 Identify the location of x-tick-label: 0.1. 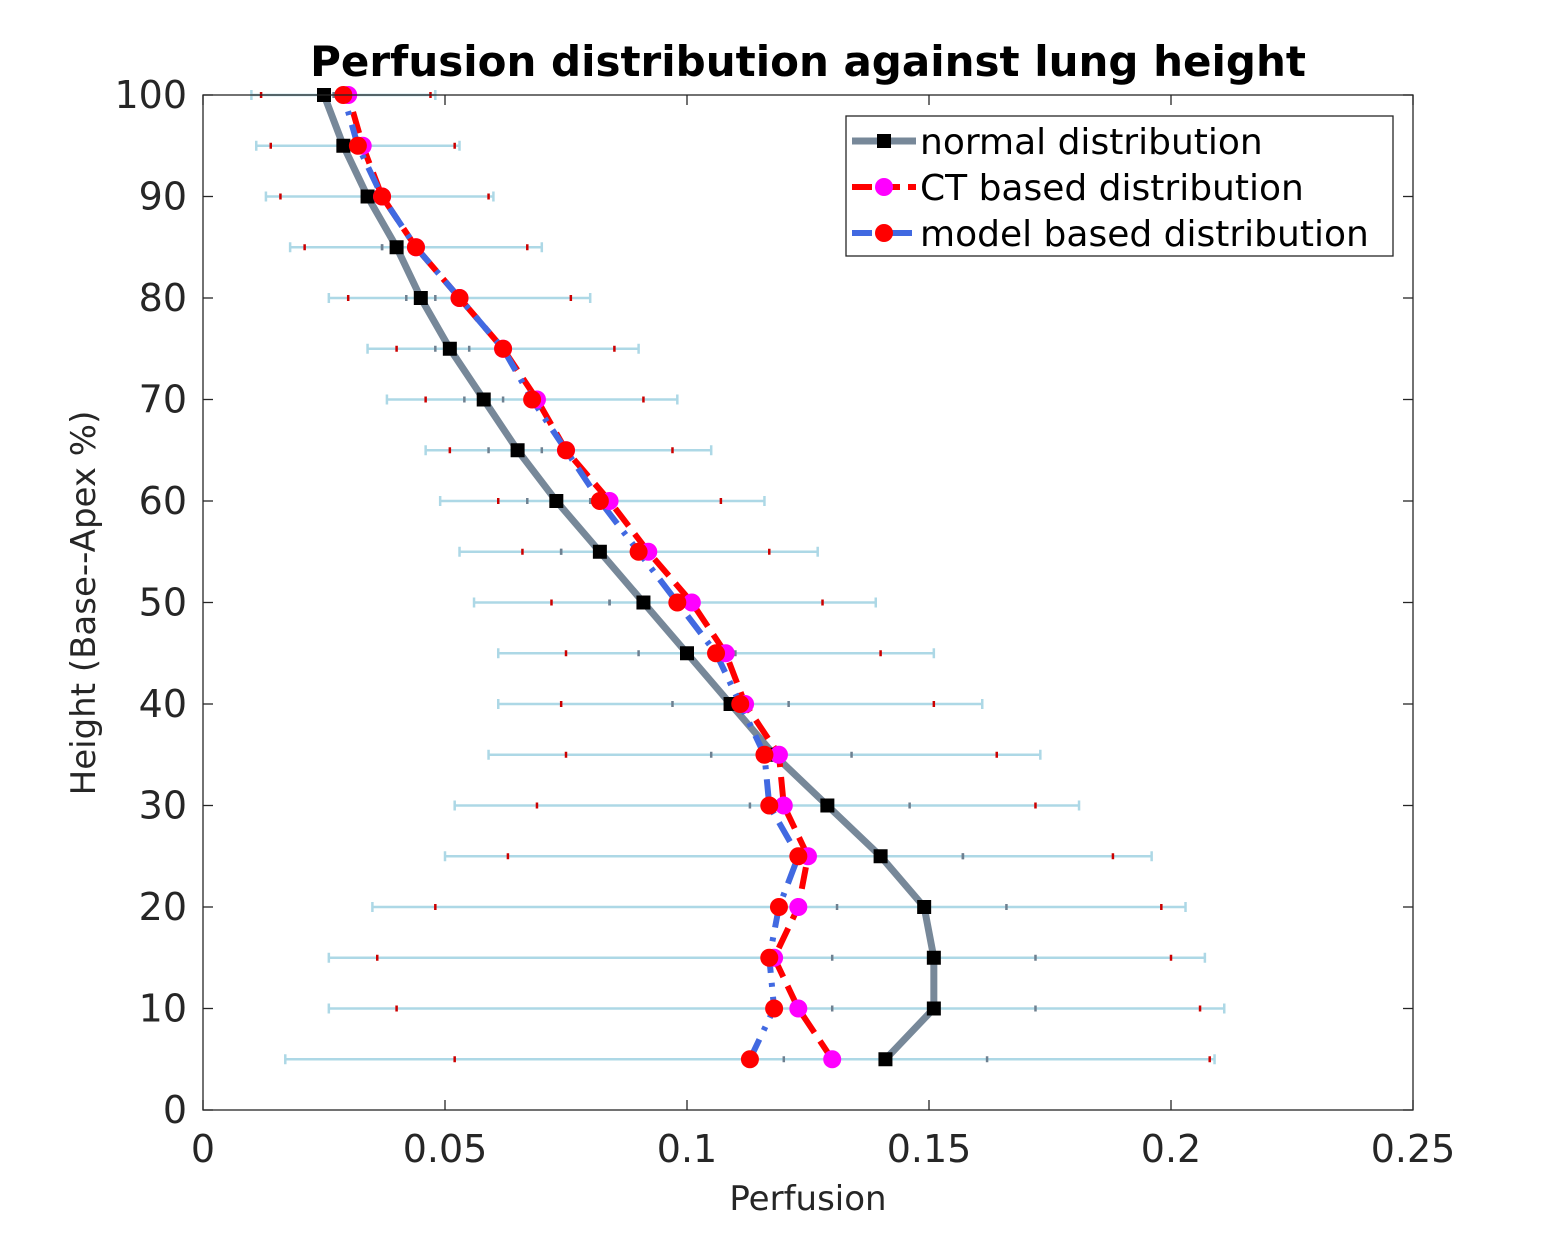
(687, 1149).